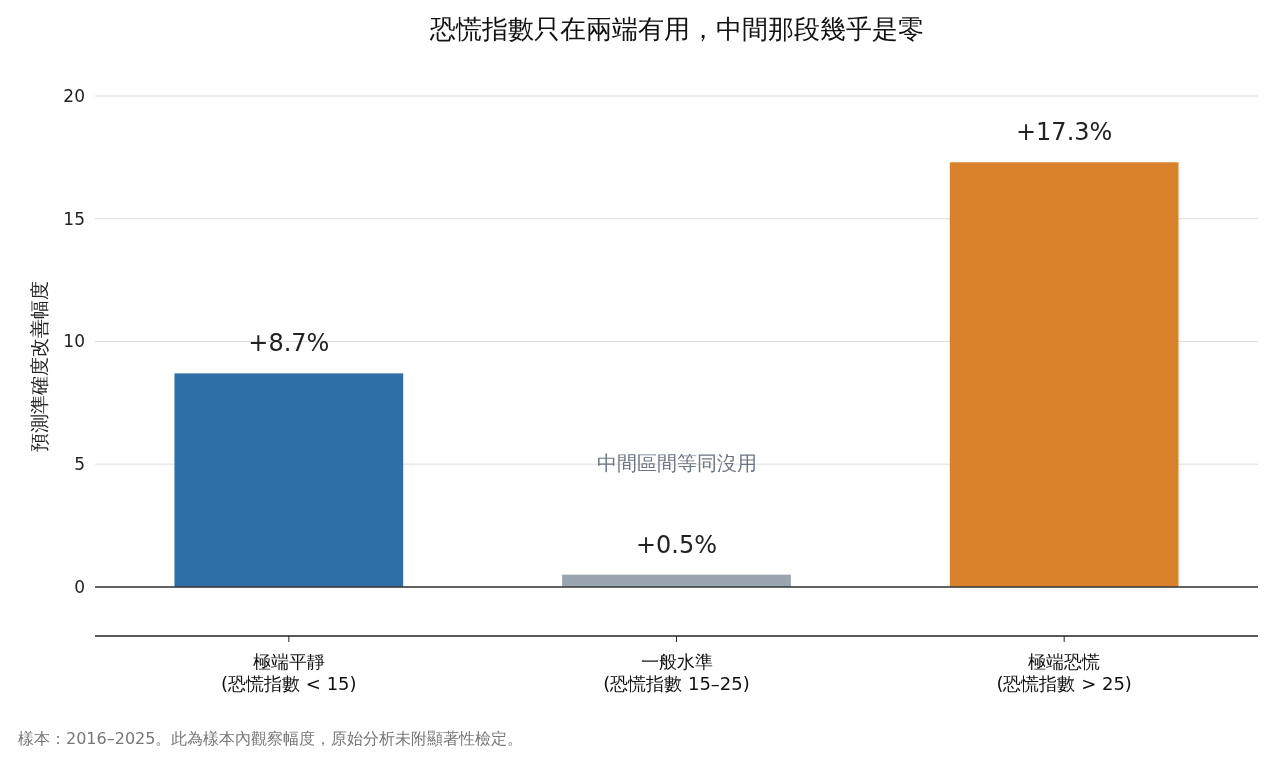  I want to click on x-tick-label: 一般水準 (恐慌指數 15–25), so click(676, 672).